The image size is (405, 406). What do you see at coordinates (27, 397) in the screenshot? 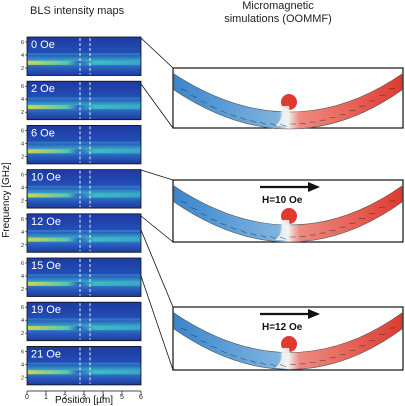
I see `x-tick-label: 0` at bounding box center [27, 397].